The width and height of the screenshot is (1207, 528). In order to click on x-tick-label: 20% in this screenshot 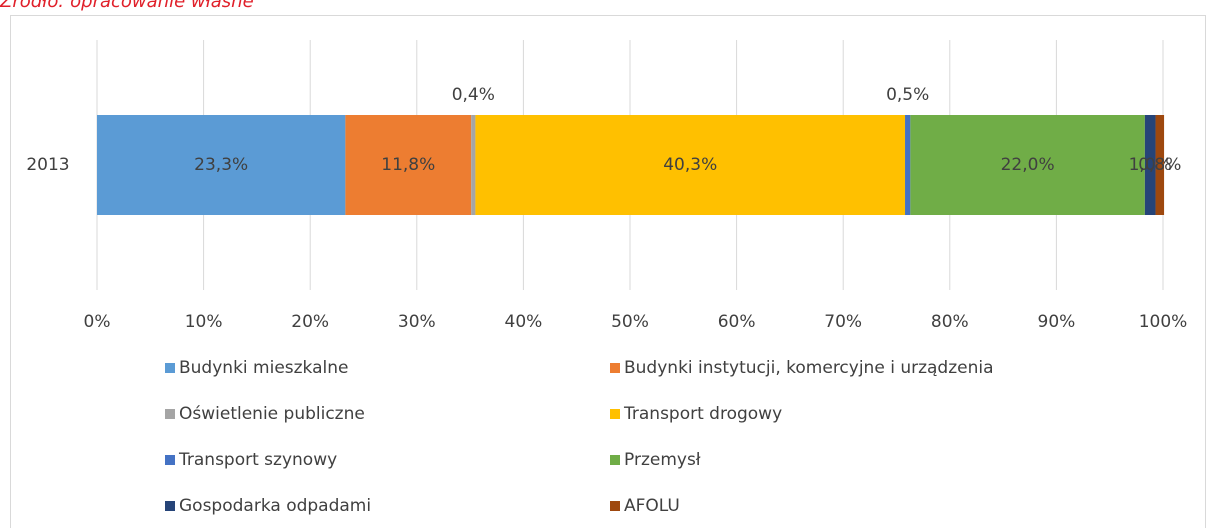, I will do `click(310, 322)`.